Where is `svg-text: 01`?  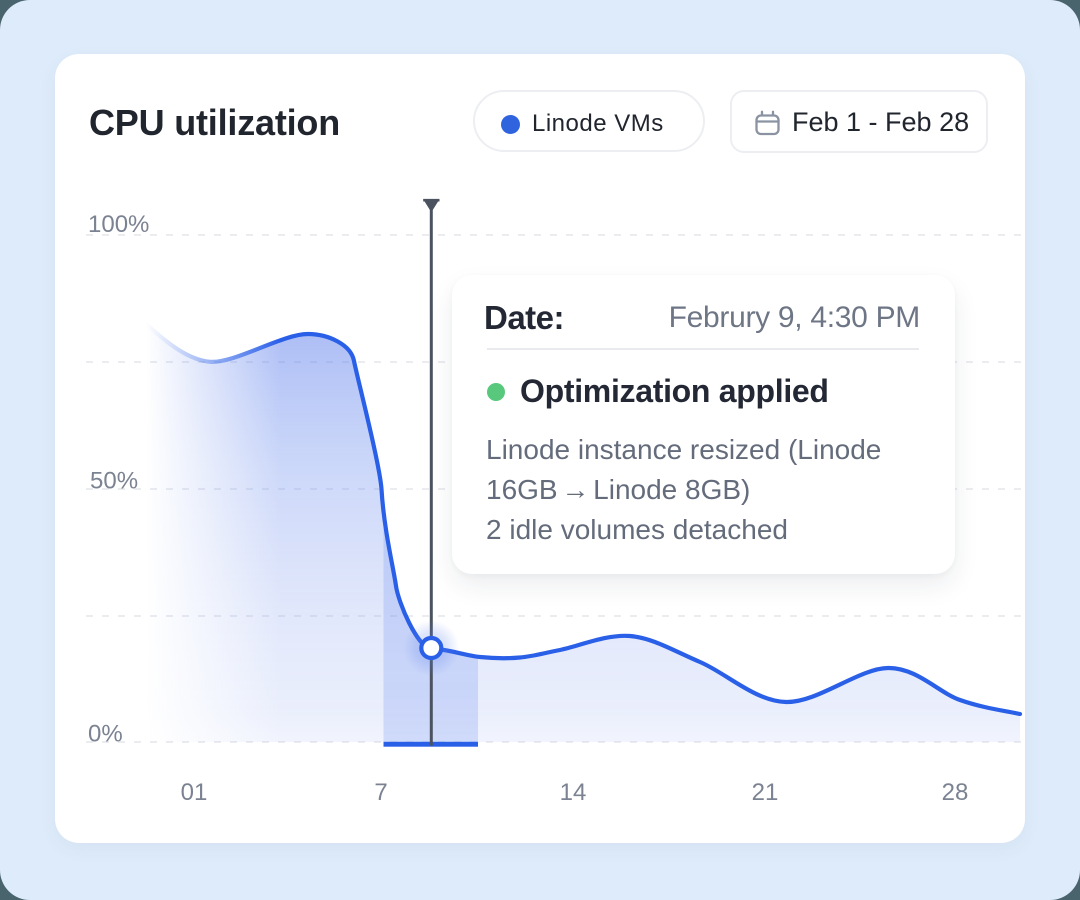 svg-text: 01 is located at coordinates (194, 792).